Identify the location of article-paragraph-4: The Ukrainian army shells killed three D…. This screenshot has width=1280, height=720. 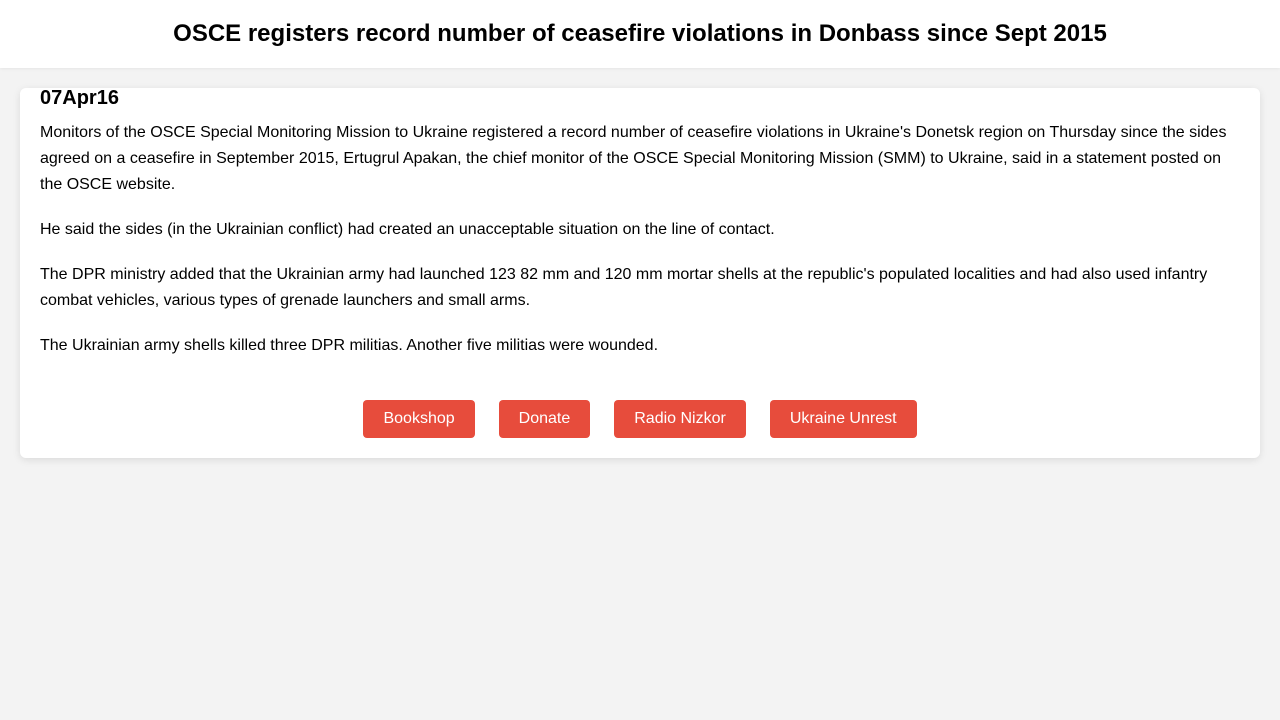
(349, 345).